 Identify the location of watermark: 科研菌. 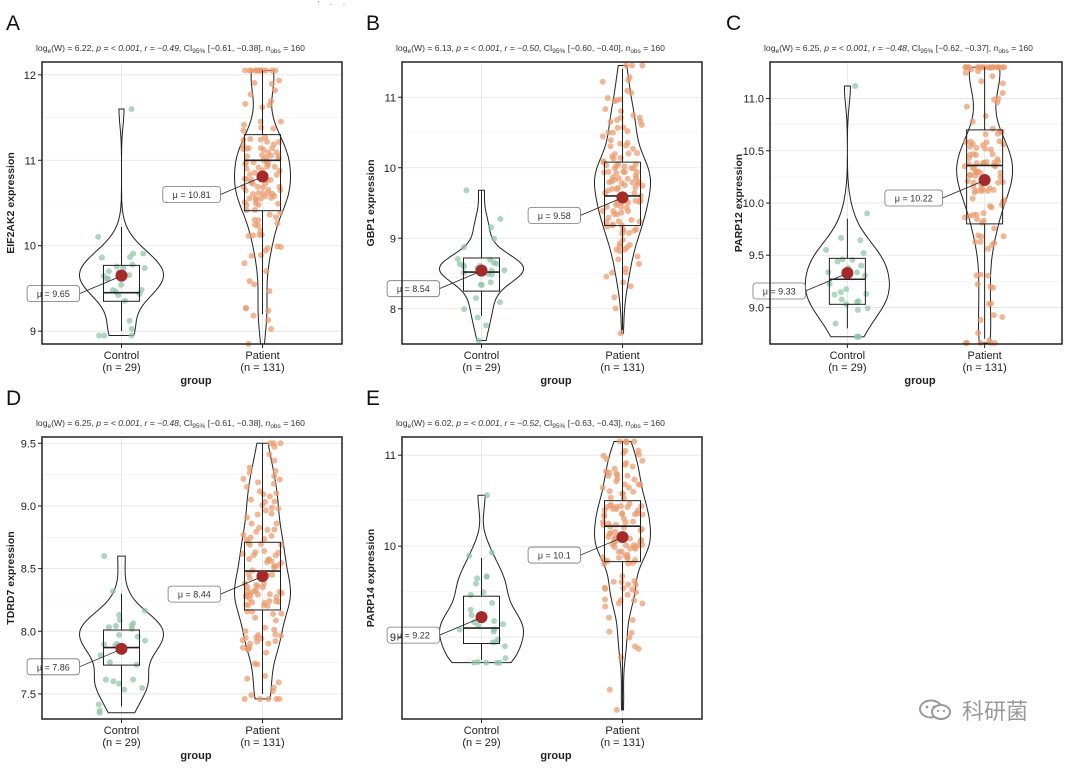
(972, 710).